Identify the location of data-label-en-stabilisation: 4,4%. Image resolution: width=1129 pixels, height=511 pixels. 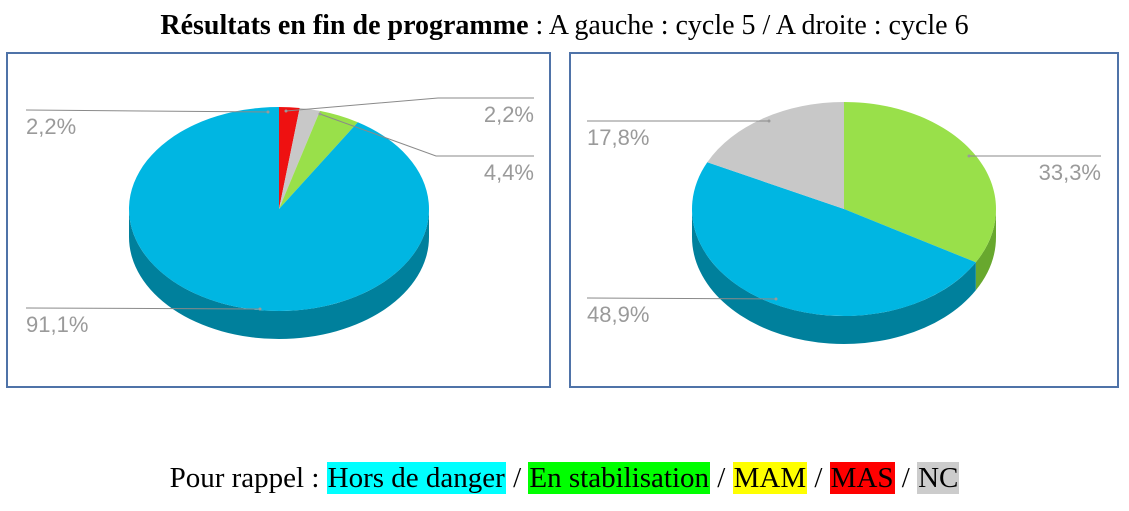
(509, 172).